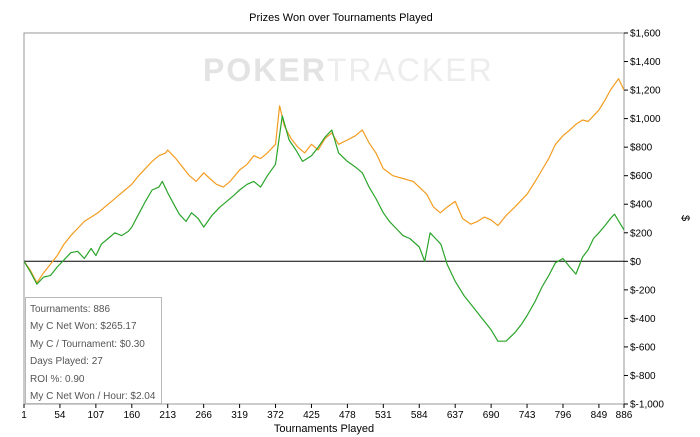  I want to click on x-tick-label: 107, so click(96, 415).